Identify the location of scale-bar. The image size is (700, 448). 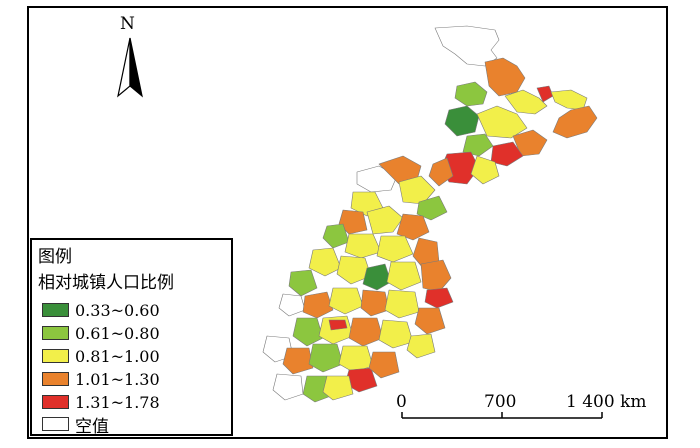
(502, 415).